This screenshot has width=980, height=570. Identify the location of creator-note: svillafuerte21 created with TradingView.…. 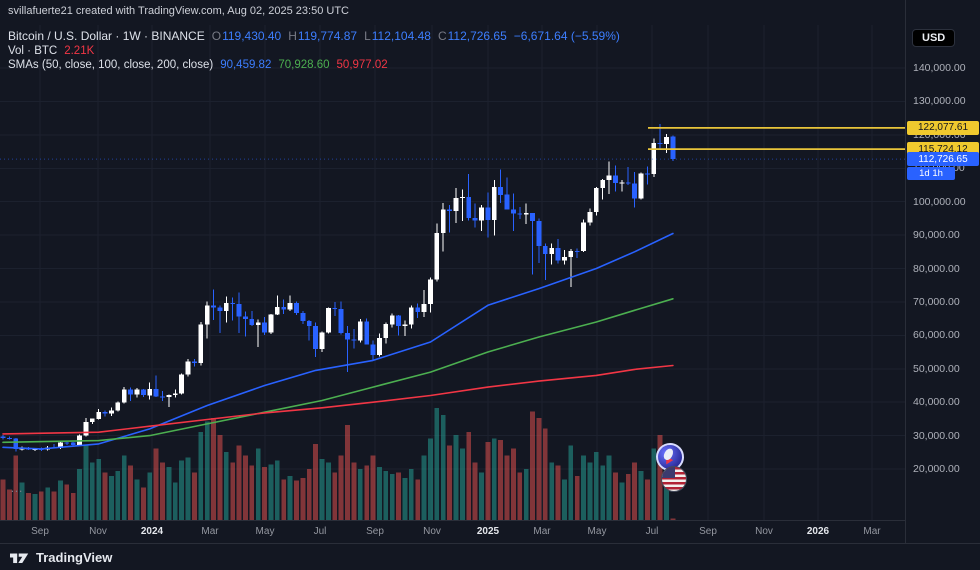
(178, 11).